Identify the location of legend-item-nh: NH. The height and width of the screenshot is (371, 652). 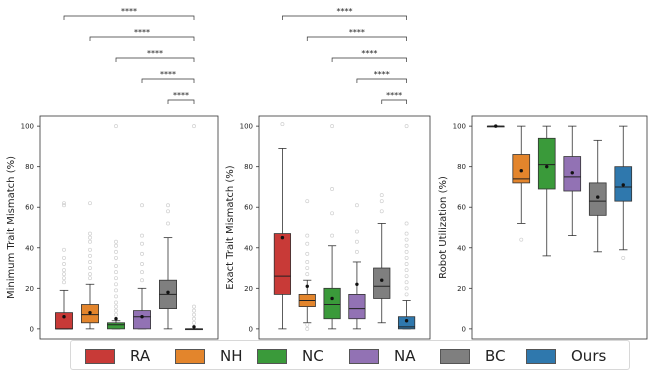
(209, 356).